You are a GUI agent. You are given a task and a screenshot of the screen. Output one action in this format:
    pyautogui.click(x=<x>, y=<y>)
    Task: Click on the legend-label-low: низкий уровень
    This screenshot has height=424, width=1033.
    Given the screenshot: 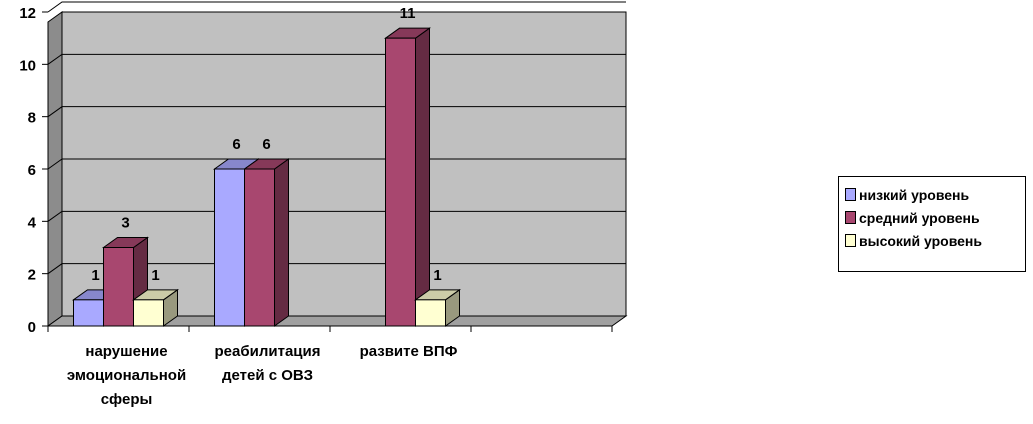 What is the action you would take?
    pyautogui.click(x=914, y=194)
    